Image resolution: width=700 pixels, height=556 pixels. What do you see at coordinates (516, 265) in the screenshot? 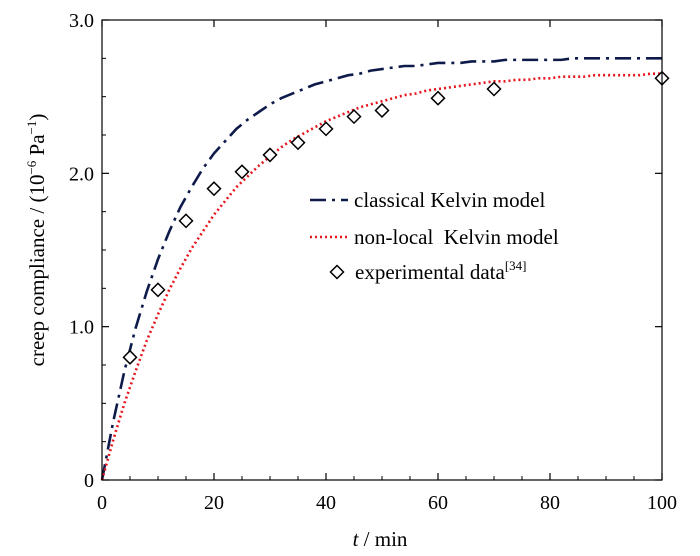
I see `legend-label-ref: [34]` at bounding box center [516, 265].